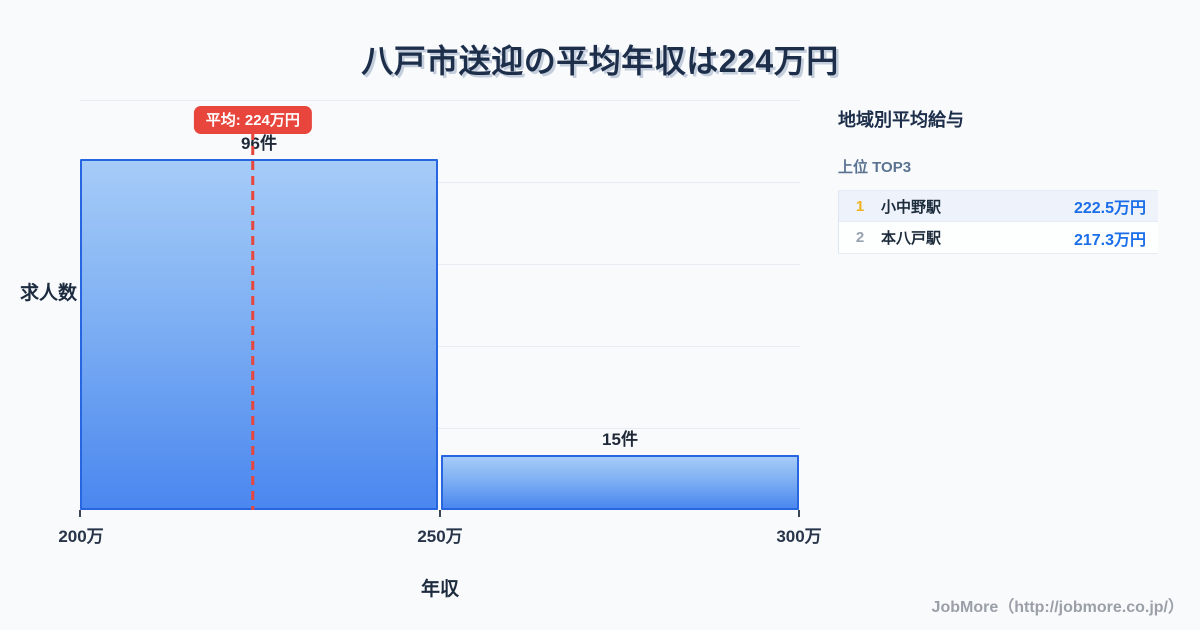 This screenshot has width=1200, height=630. I want to click on ranking-row-1: 1 小中野駅 222.5万円, so click(998, 206).